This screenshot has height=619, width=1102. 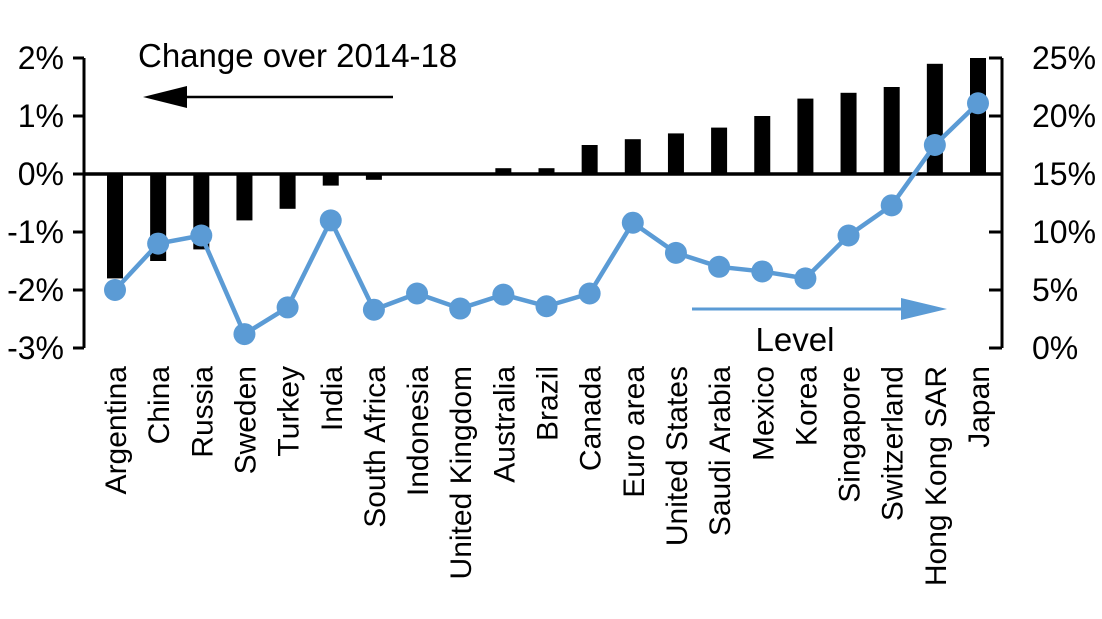 I want to click on left-axis-tick-label: 0%, so click(x=41, y=174).